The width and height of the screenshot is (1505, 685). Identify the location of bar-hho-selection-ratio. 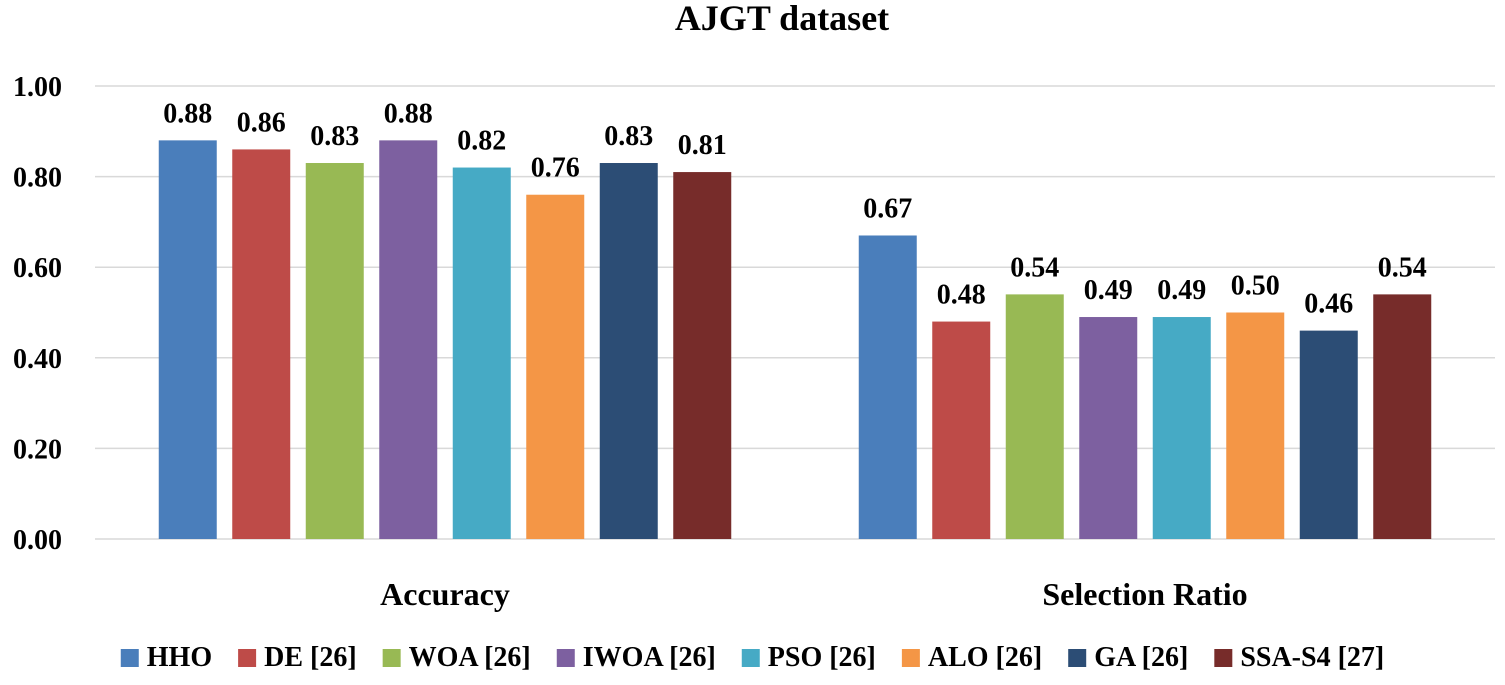
(887, 387).